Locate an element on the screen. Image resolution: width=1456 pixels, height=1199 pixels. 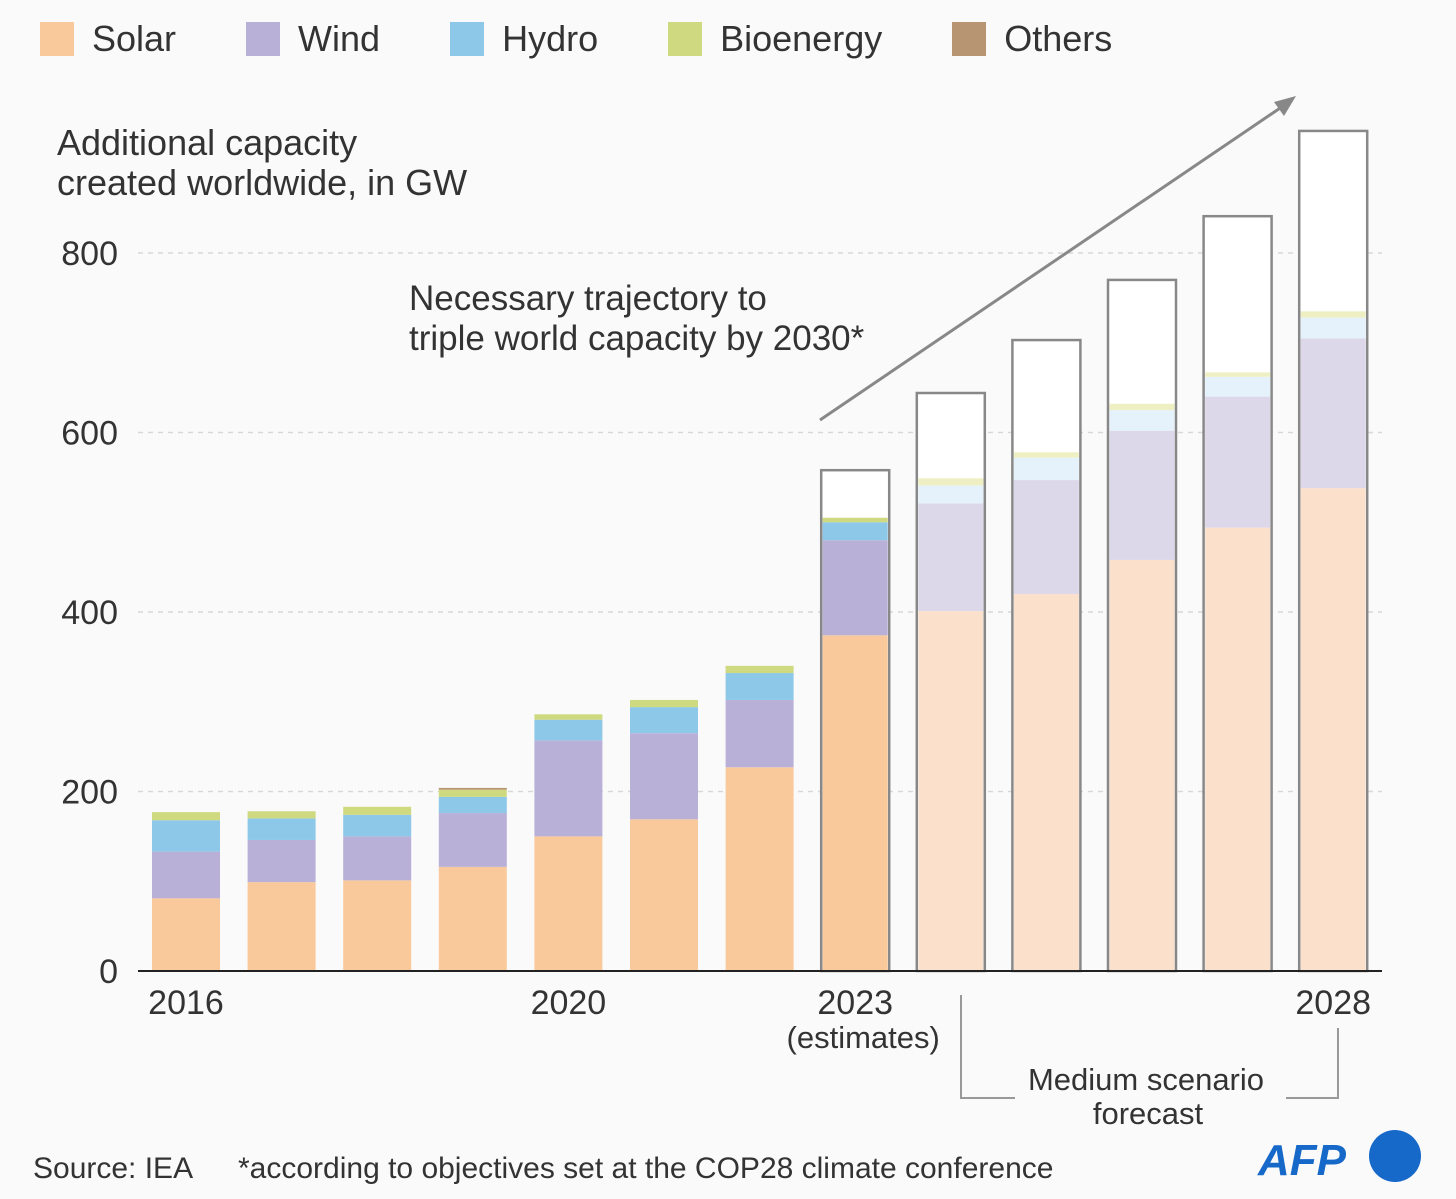
bar-group-2025 is located at coordinates (1046, 655).